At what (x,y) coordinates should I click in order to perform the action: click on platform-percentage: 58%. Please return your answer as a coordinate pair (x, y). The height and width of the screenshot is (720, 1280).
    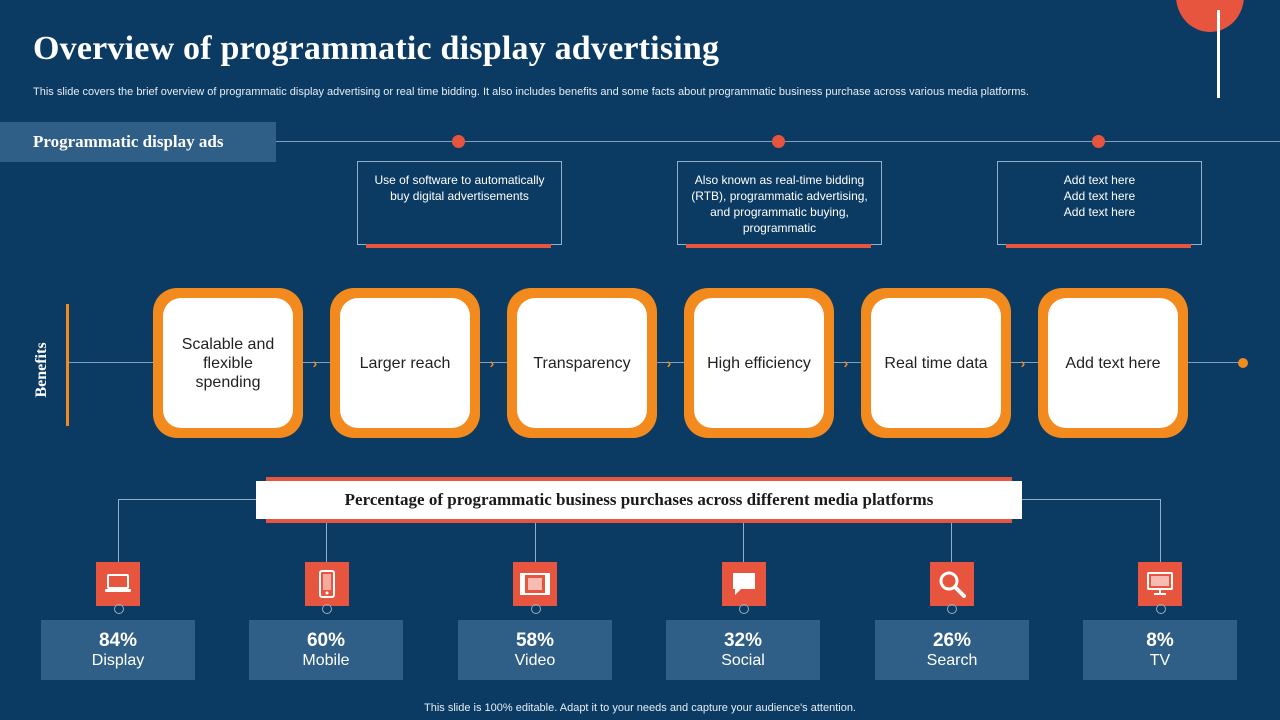
    Looking at the image, I should click on (535, 640).